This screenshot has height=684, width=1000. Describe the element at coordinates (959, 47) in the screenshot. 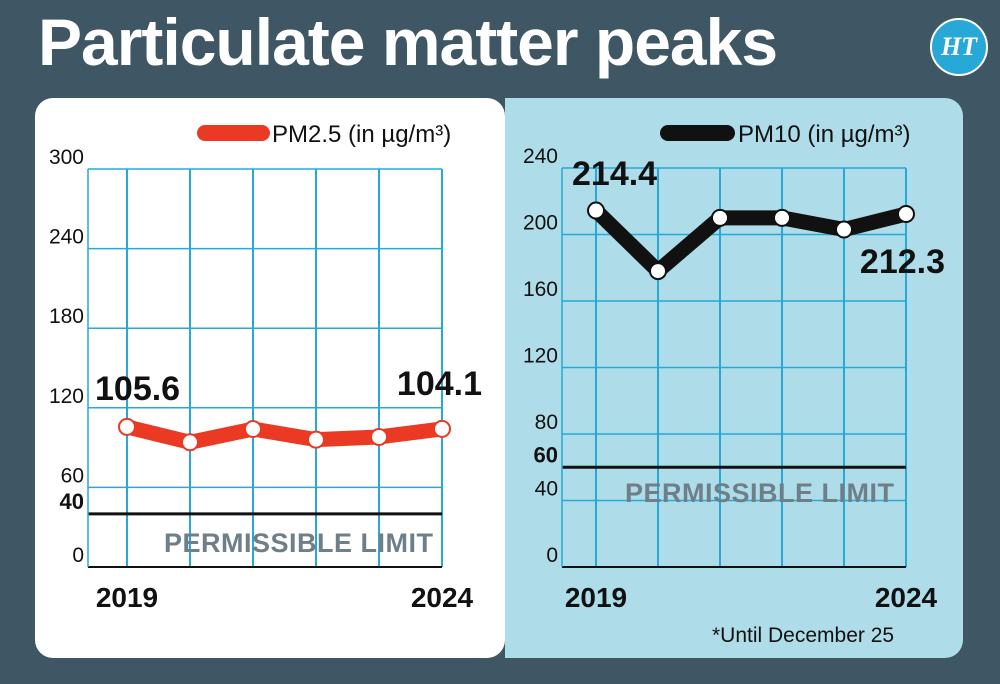

I see `ht-logo-icon: HT` at that location.